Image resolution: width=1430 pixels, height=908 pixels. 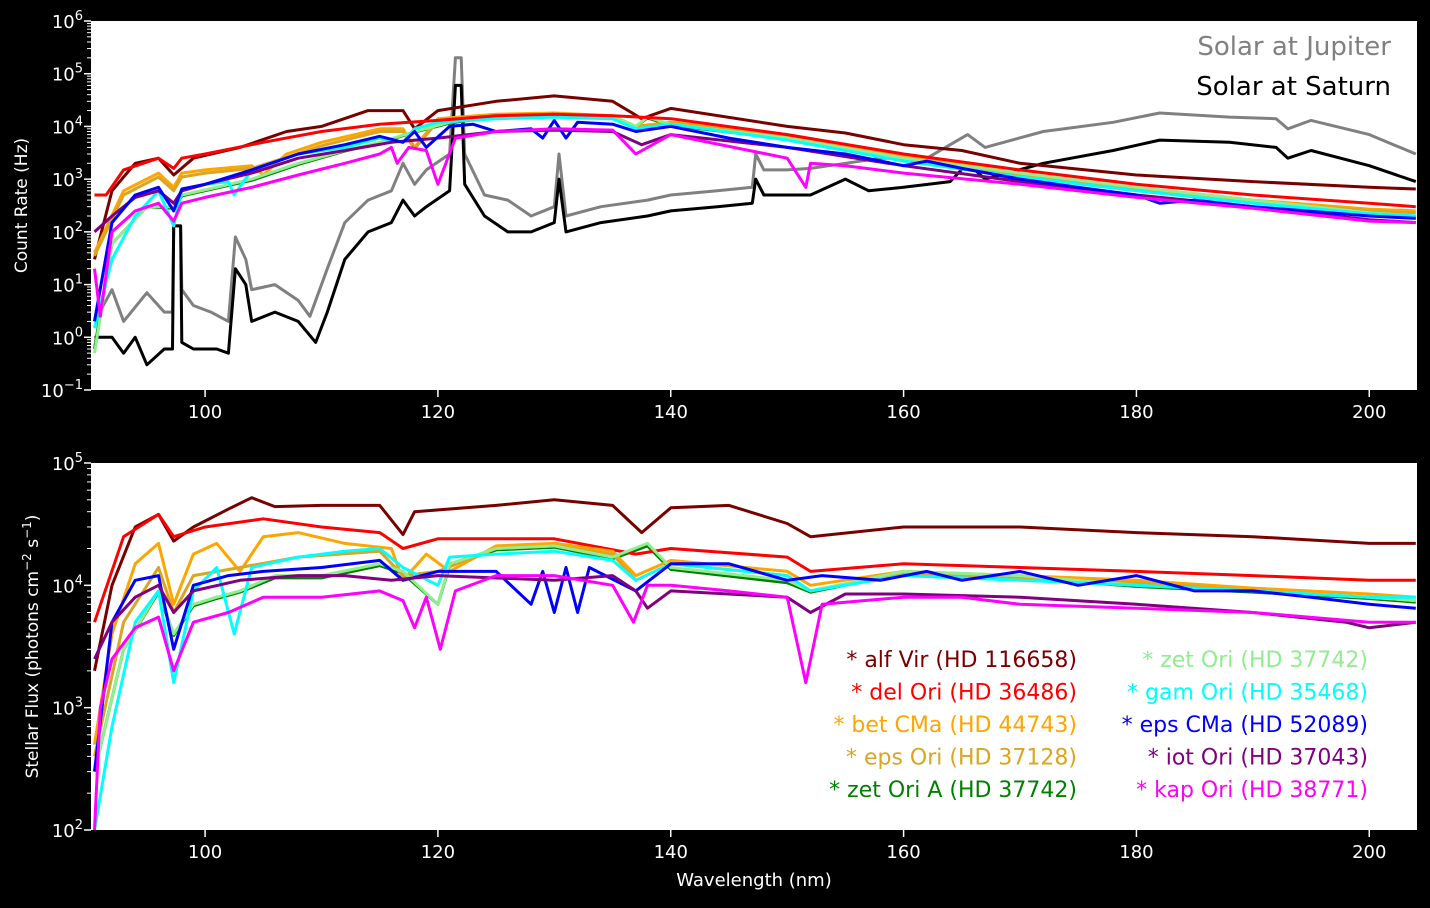 What do you see at coordinates (955, 725) in the screenshot?
I see `legend-entry: * bet CMa (HD 44743)` at bounding box center [955, 725].